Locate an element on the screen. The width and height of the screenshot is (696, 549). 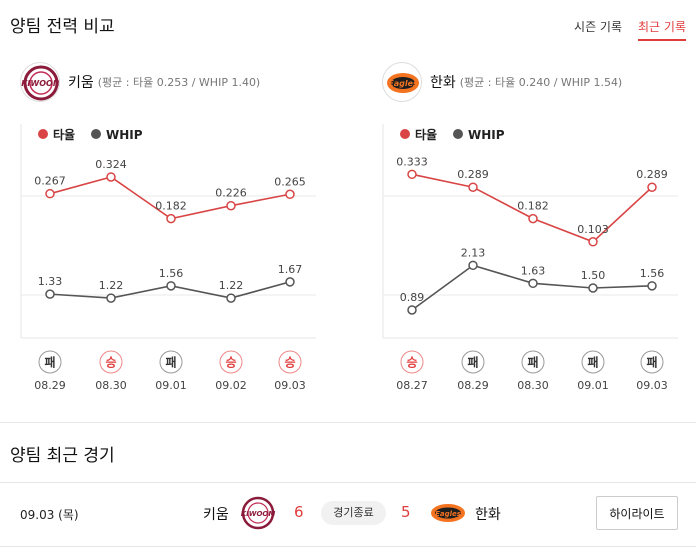
highlight-button: 하이라이트 is located at coordinates (637, 513).